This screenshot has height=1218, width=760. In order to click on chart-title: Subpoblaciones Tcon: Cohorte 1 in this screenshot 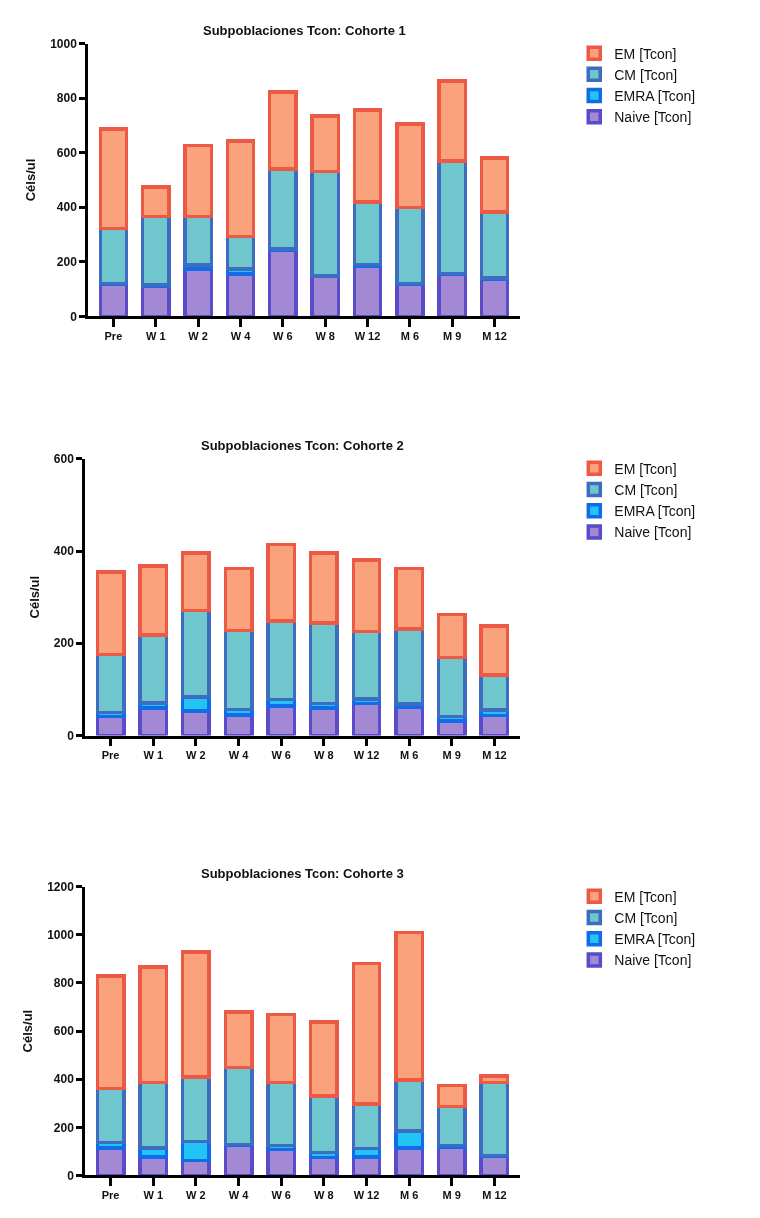, I will do `click(304, 30)`.